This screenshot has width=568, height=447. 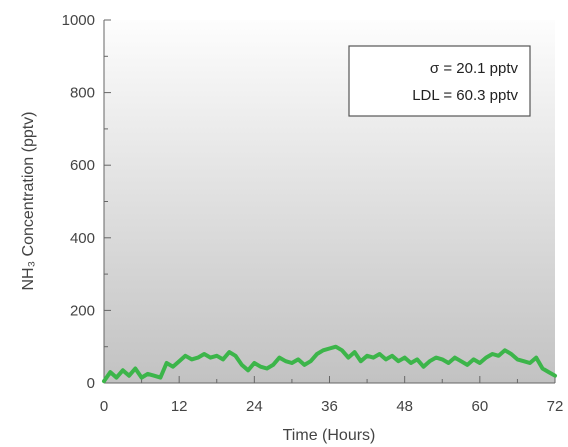 What do you see at coordinates (555, 406) in the screenshot?
I see `x-tick-label: 72` at bounding box center [555, 406].